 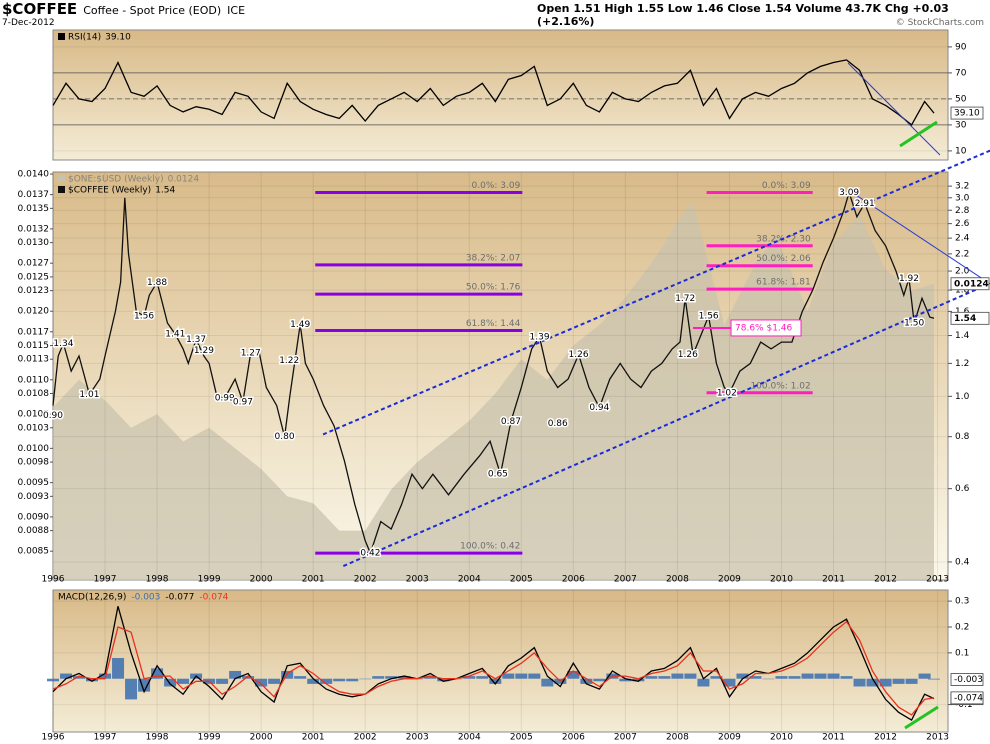 I want to click on y2-tick-label: 0.0085, so click(x=34, y=552).